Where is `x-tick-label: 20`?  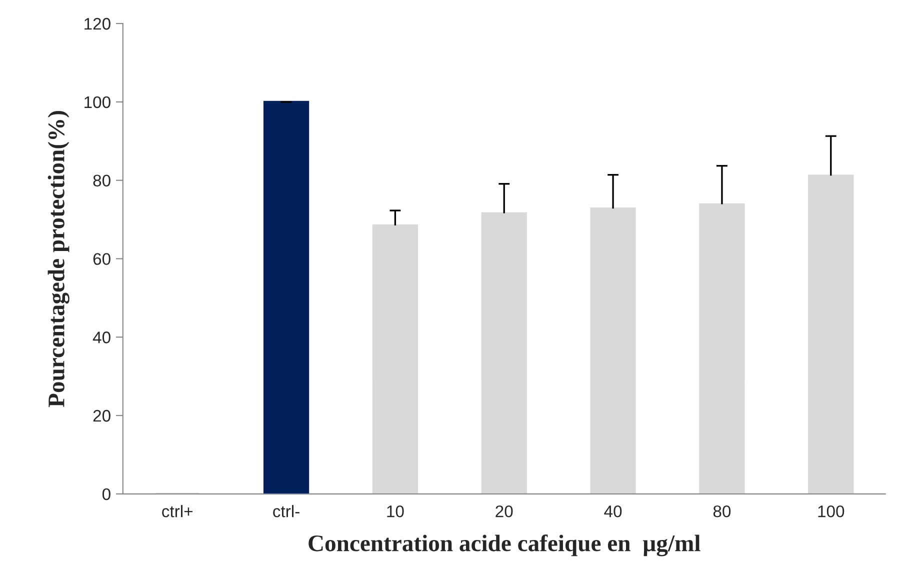
x-tick-label: 20 is located at coordinates (504, 511).